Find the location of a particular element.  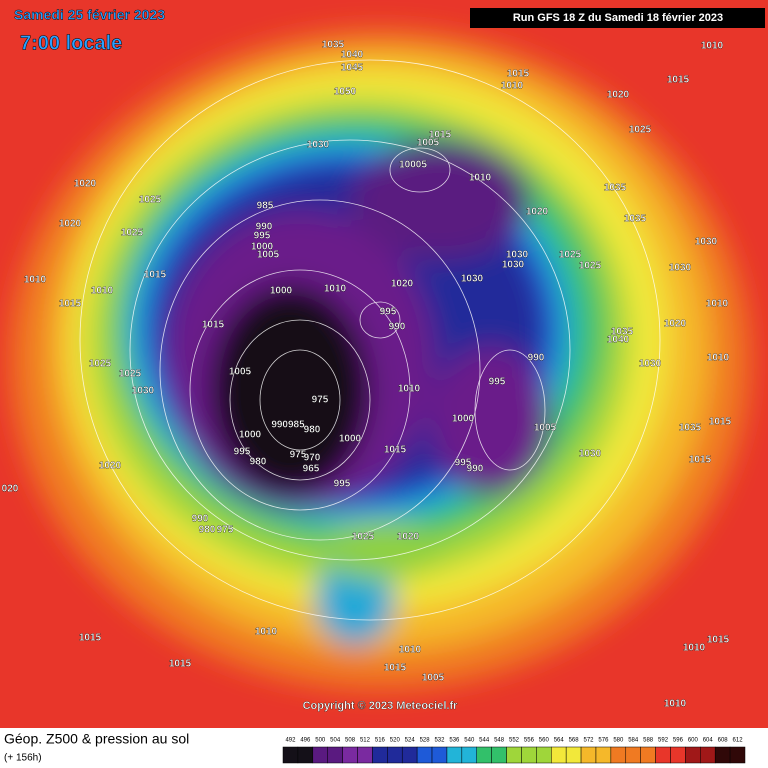

colorbar-tick-label: 568 is located at coordinates (574, 741).